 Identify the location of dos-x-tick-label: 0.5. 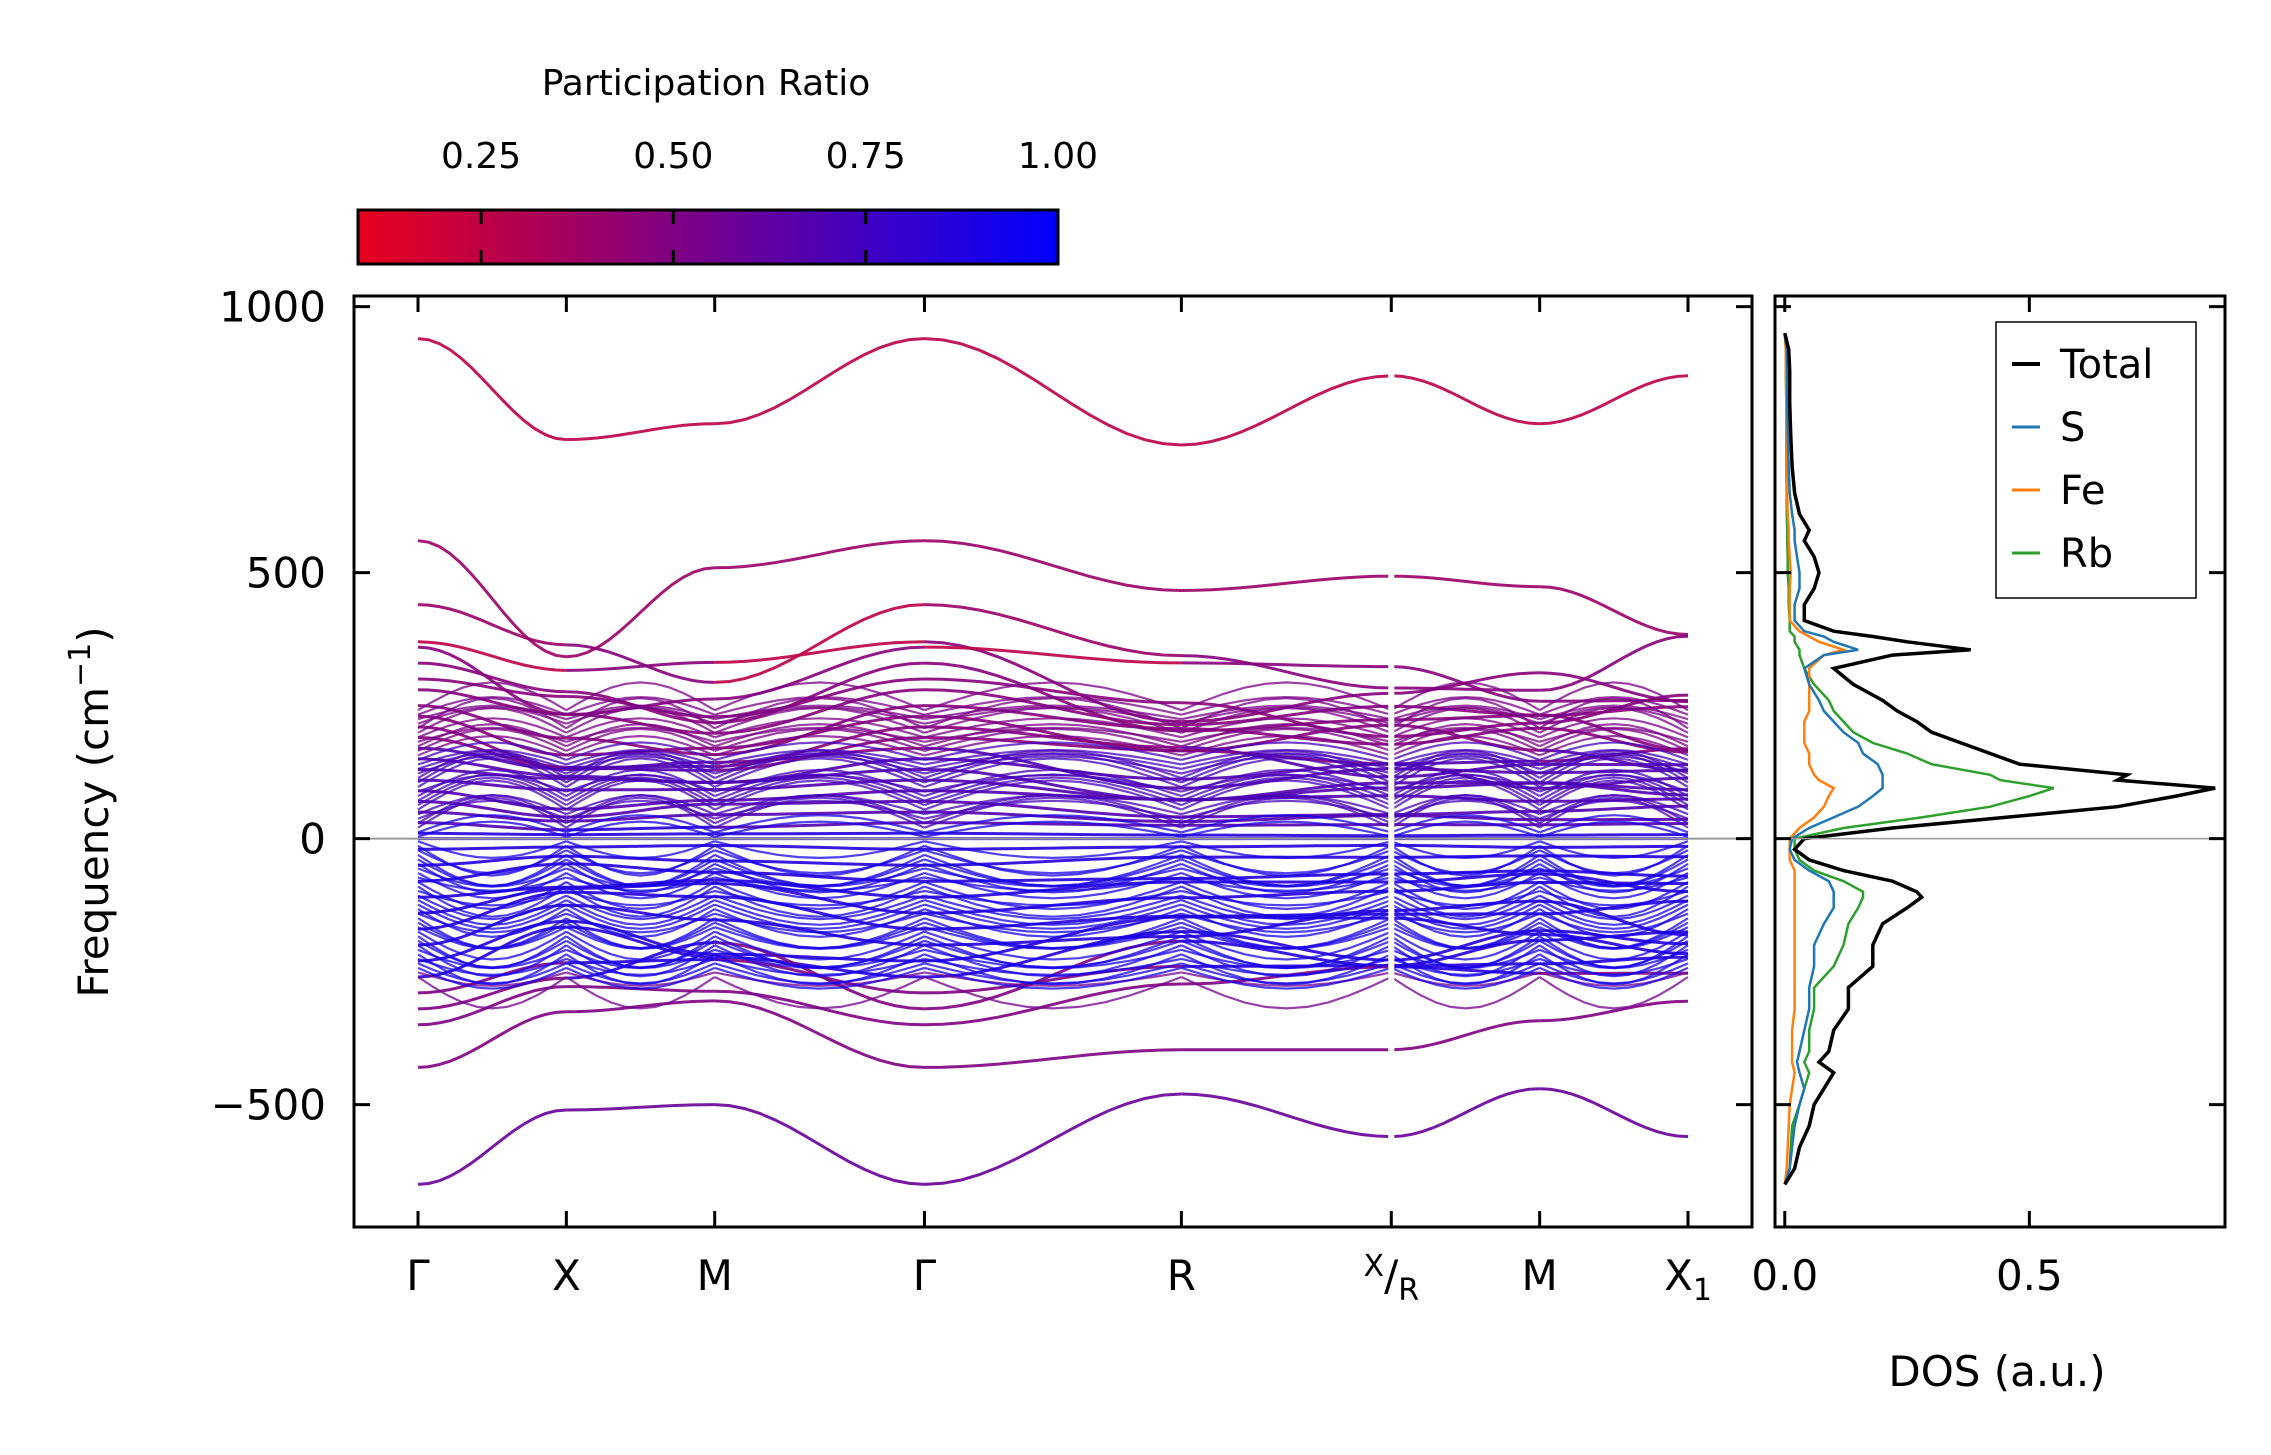
(2029, 1275).